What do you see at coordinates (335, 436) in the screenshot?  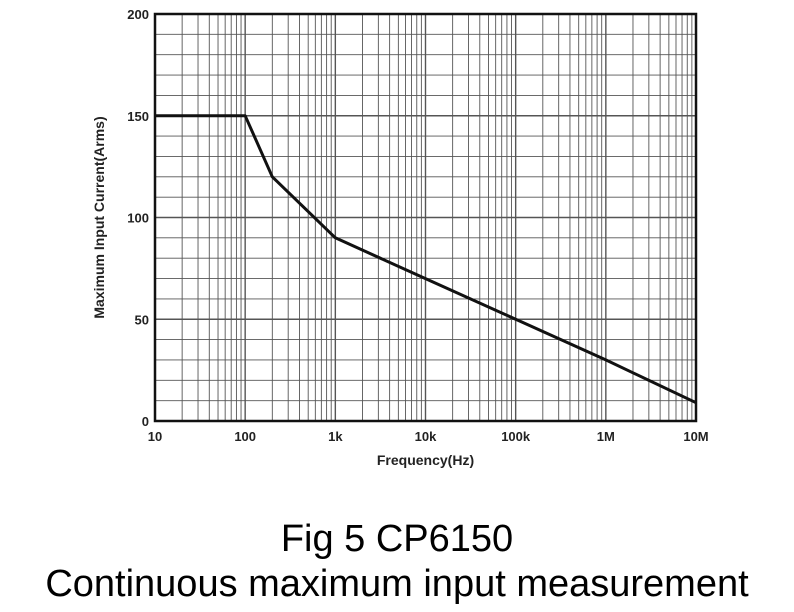 I see `x-tick-label: 1k` at bounding box center [335, 436].